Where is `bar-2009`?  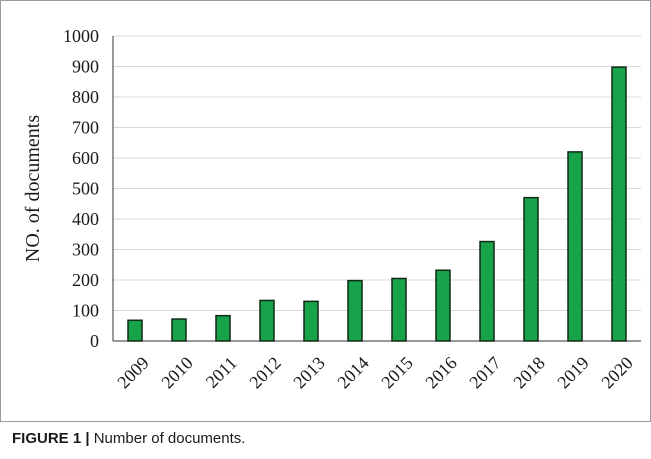 bar-2009 is located at coordinates (135, 330).